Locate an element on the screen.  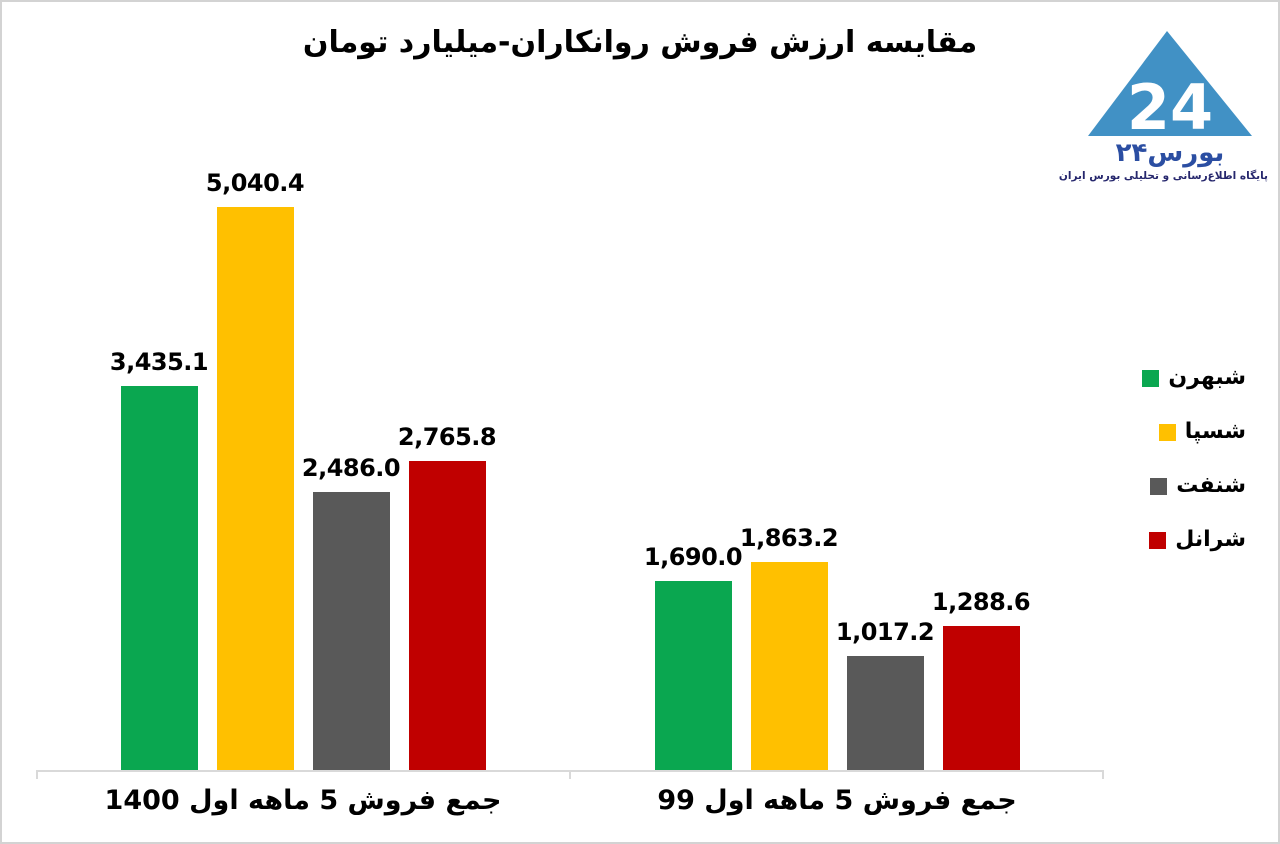
bar-g1-s3 is located at coordinates (351, 631).